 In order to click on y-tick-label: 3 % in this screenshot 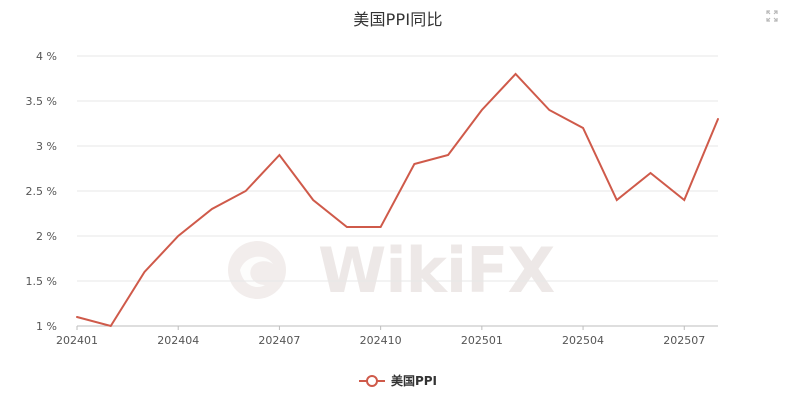, I will do `click(46, 146)`.